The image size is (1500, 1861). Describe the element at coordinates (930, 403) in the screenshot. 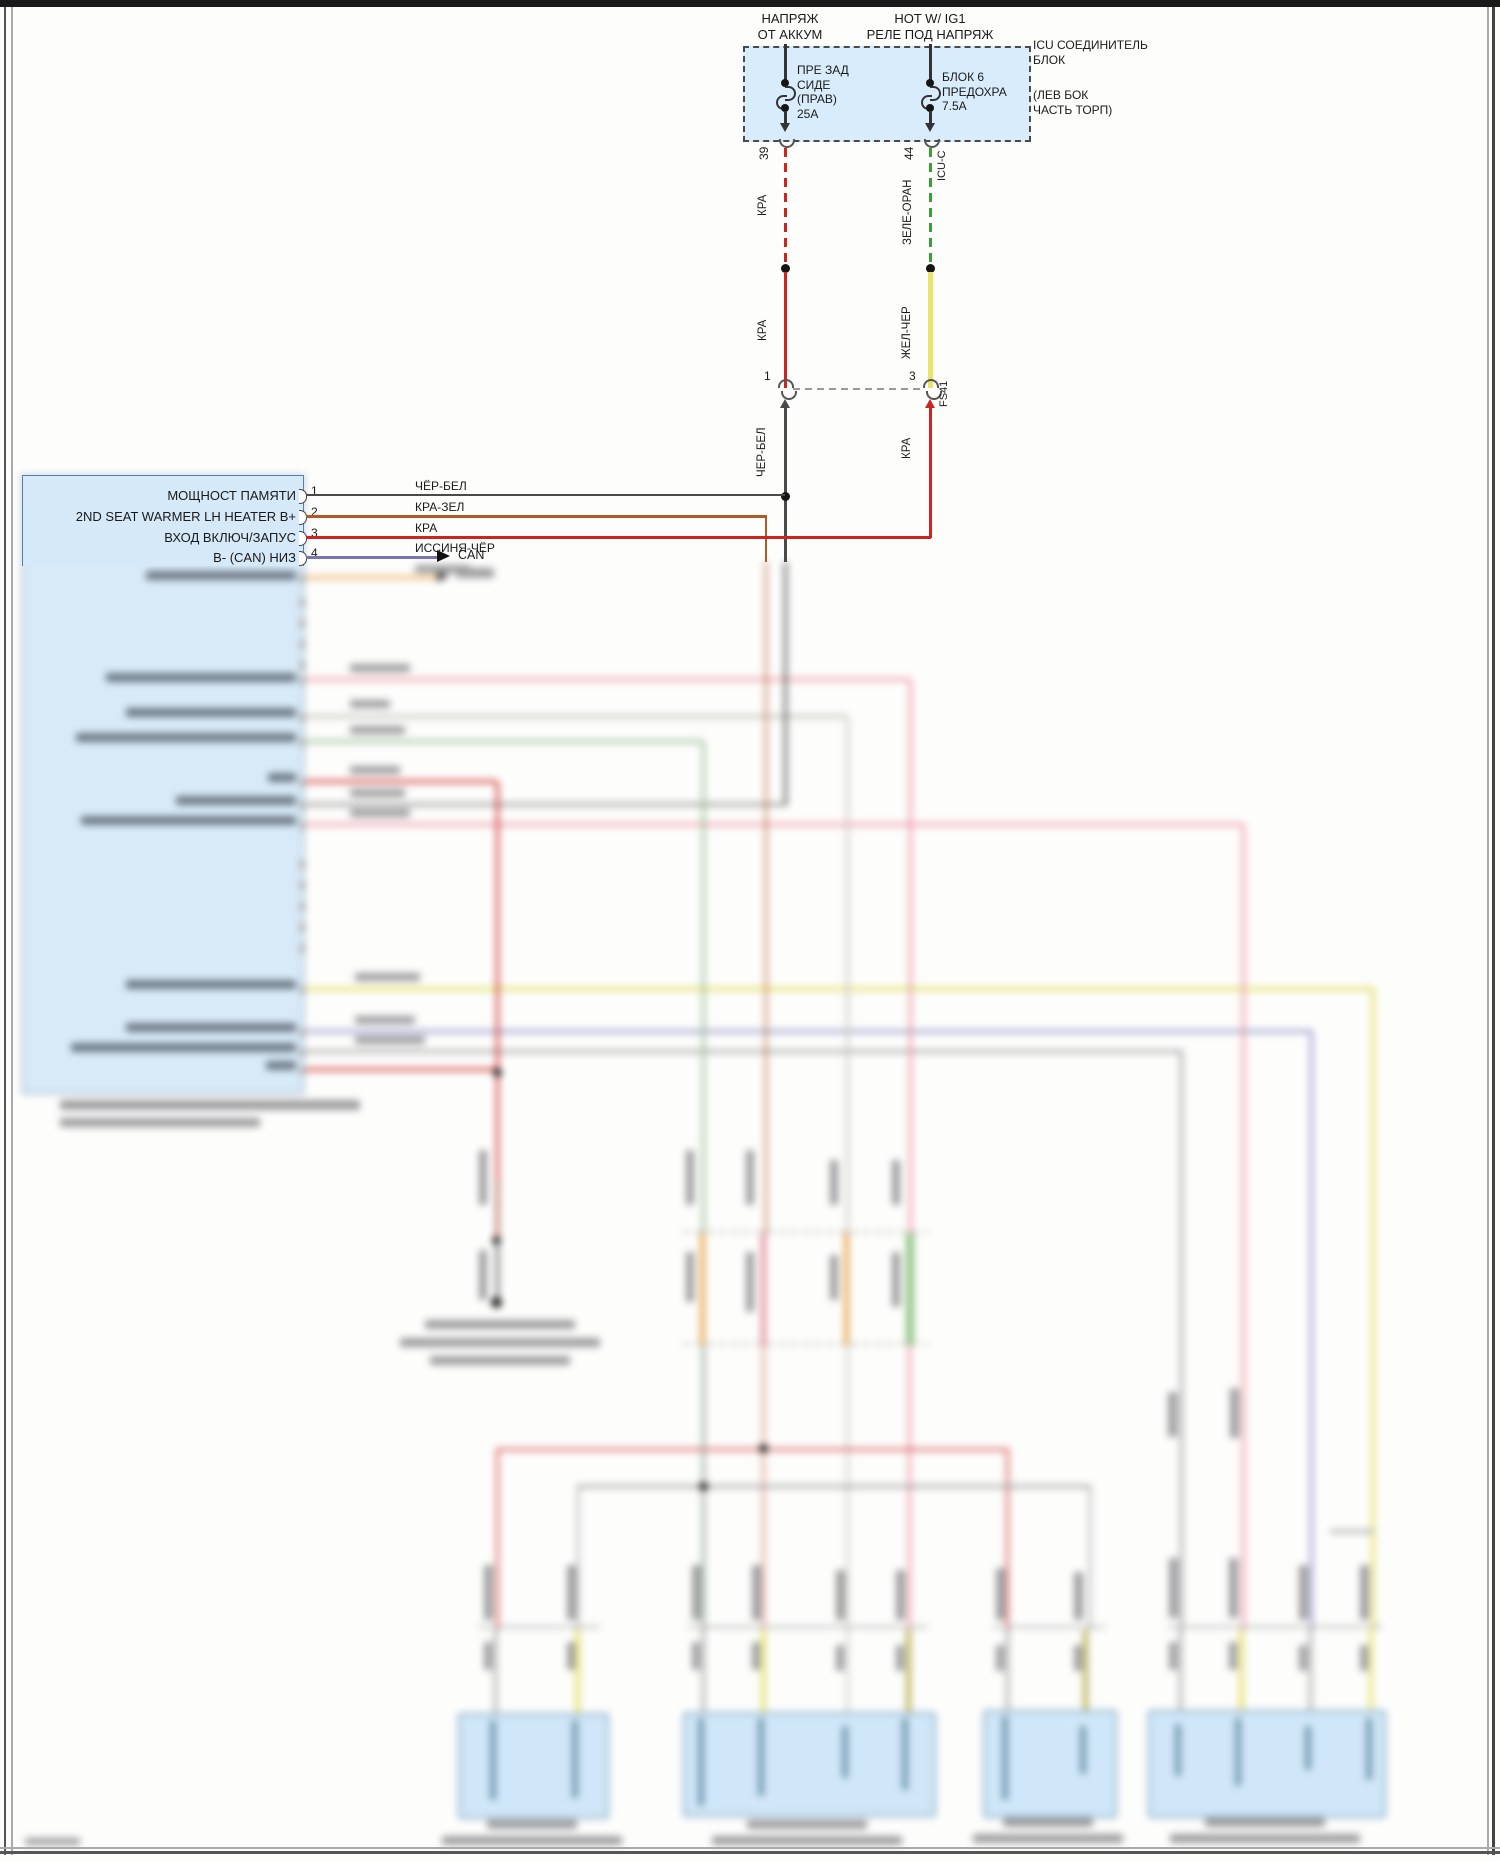

I see `arrow-up-icon` at that location.